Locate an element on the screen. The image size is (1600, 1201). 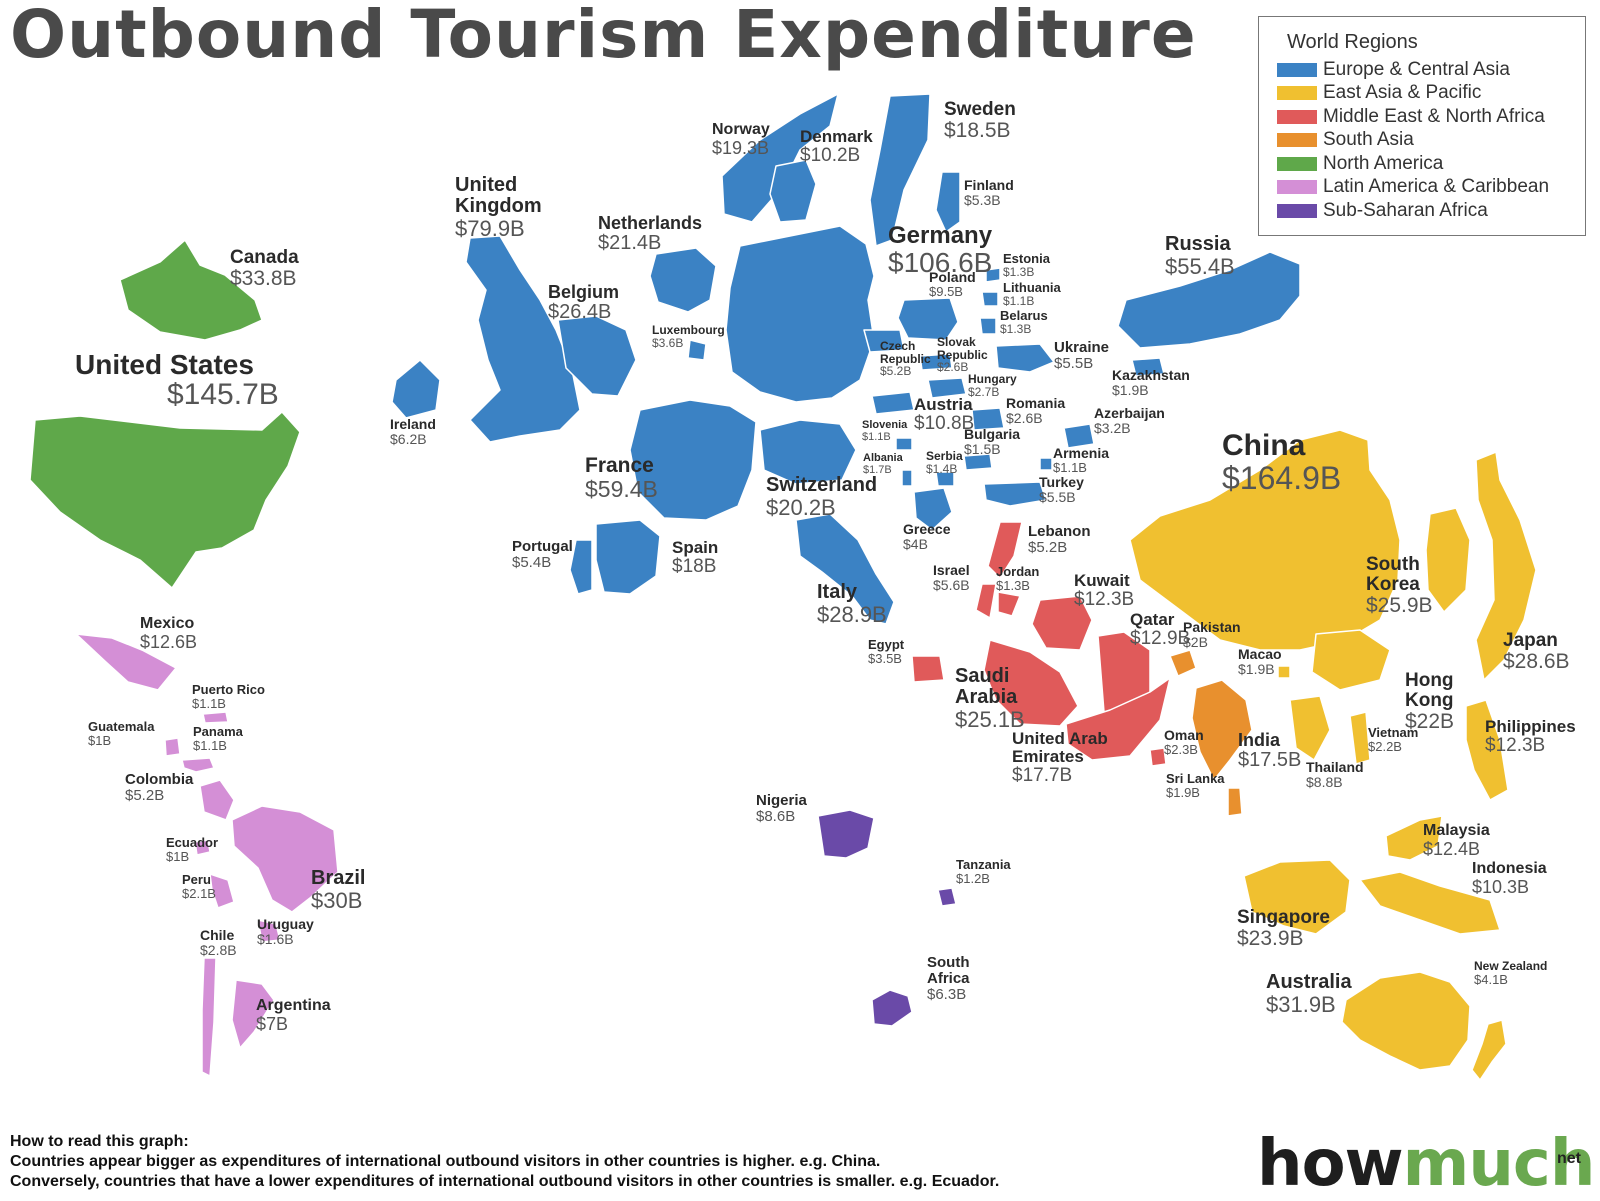
country-label-new-zealand: New Zealand $4.1B is located at coordinates (1510, 973).